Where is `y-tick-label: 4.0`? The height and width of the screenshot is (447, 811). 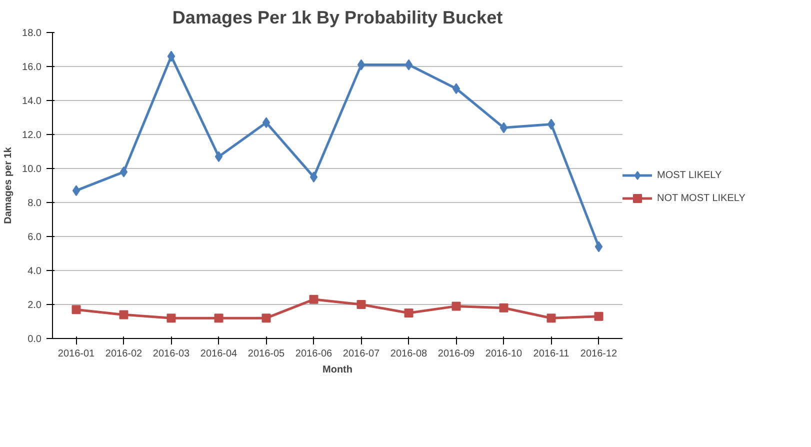 y-tick-label: 4.0 is located at coordinates (35, 271).